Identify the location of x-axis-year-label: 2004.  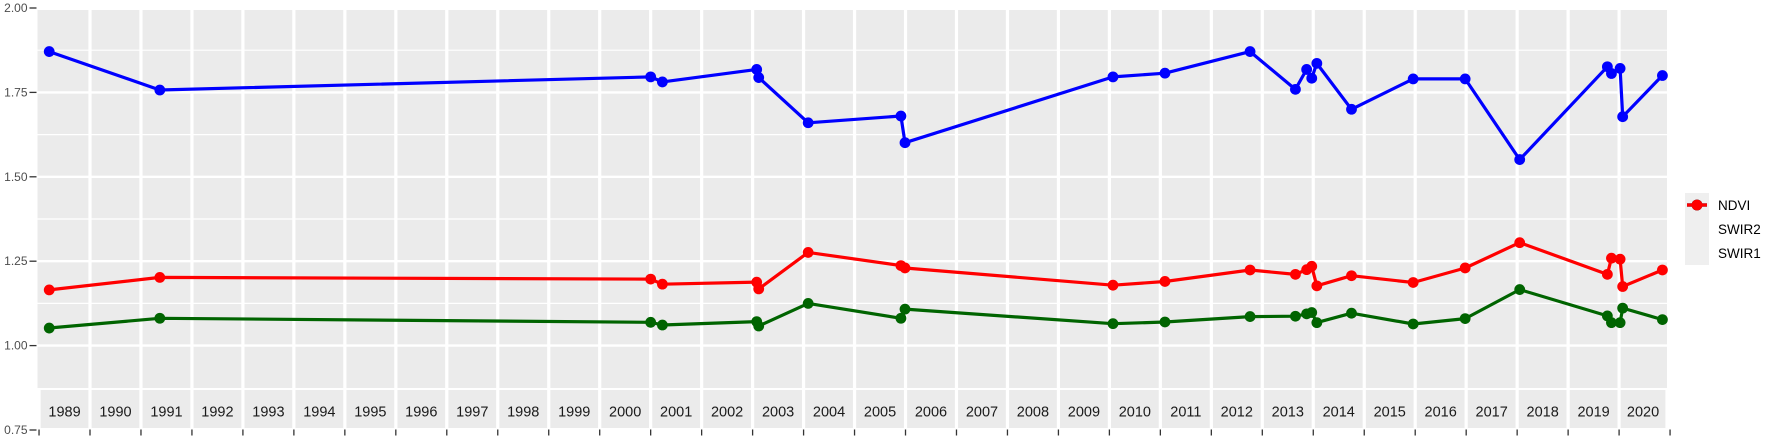
(829, 413).